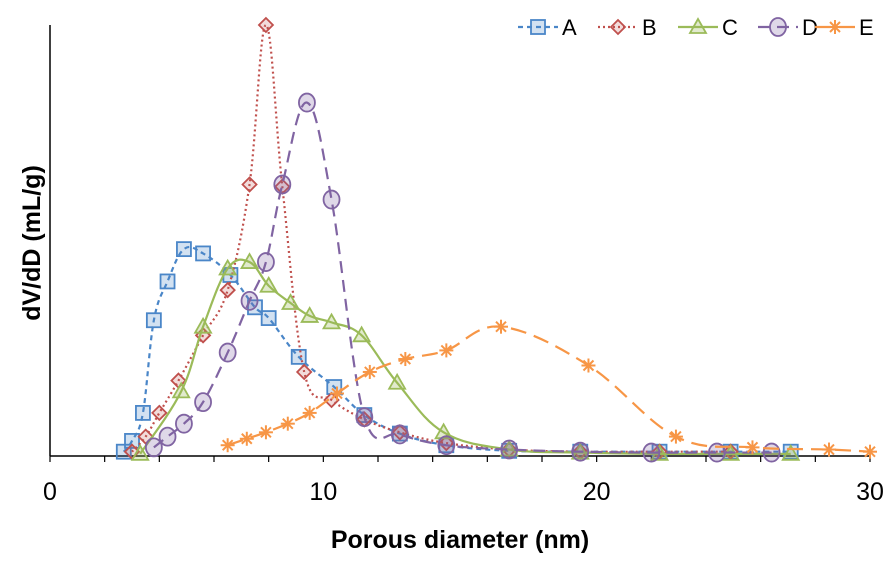  I want to click on legend-item: D, so click(788, 27).